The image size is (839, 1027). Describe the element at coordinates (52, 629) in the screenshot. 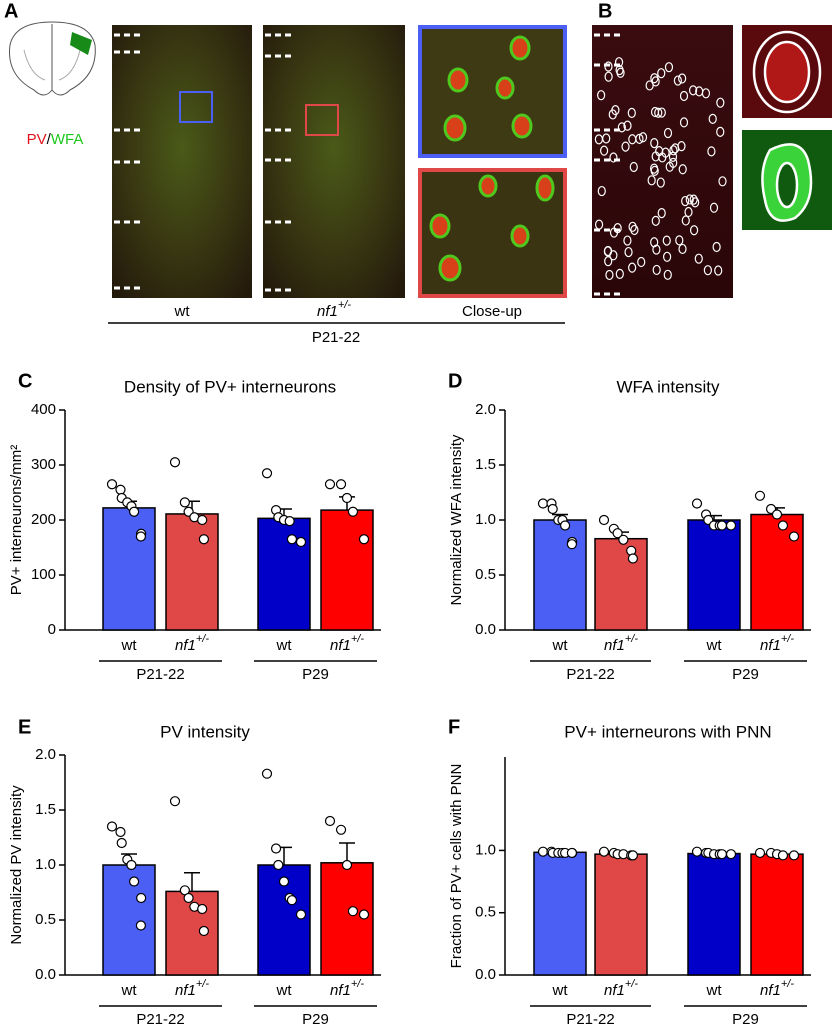

I see `y-tick-label: 0` at that location.